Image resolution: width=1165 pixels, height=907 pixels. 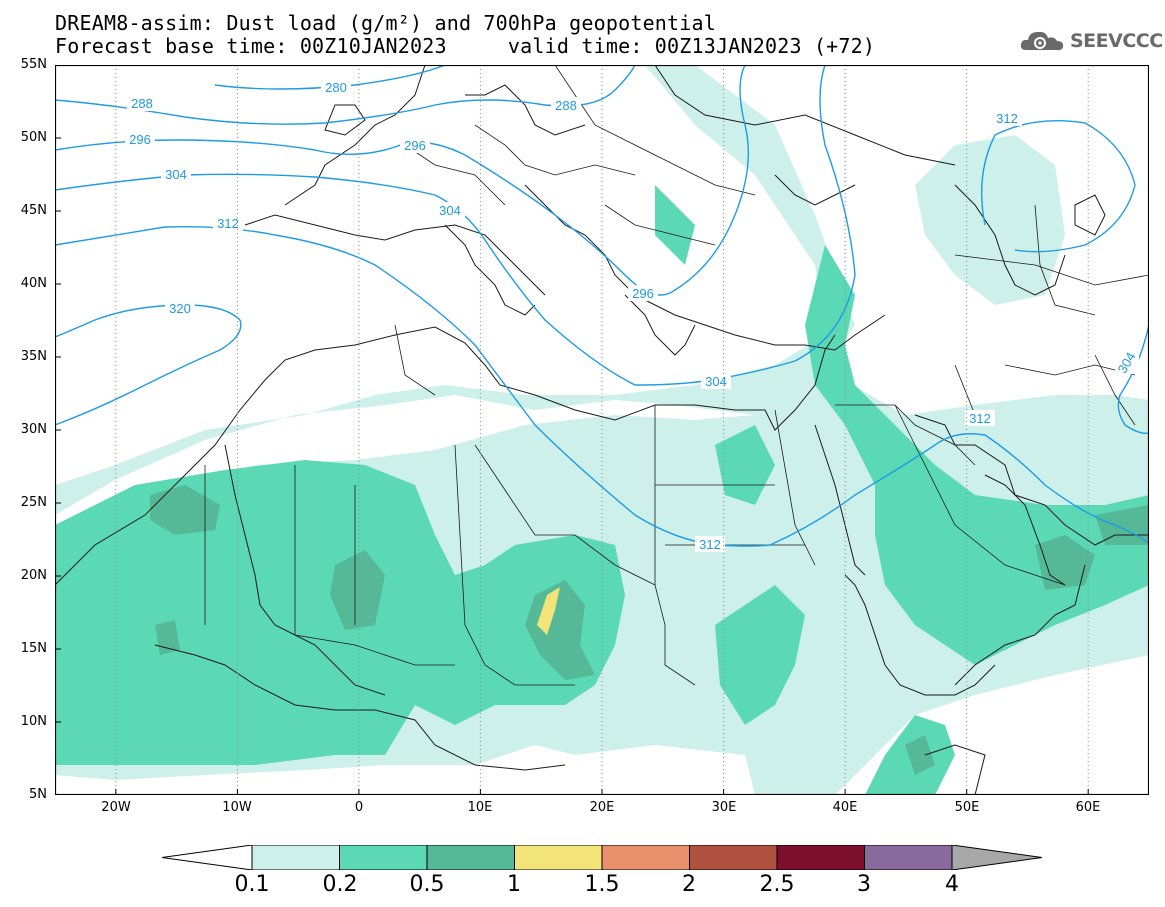 What do you see at coordinates (116, 807) in the screenshot?
I see `lon-label: 20W` at bounding box center [116, 807].